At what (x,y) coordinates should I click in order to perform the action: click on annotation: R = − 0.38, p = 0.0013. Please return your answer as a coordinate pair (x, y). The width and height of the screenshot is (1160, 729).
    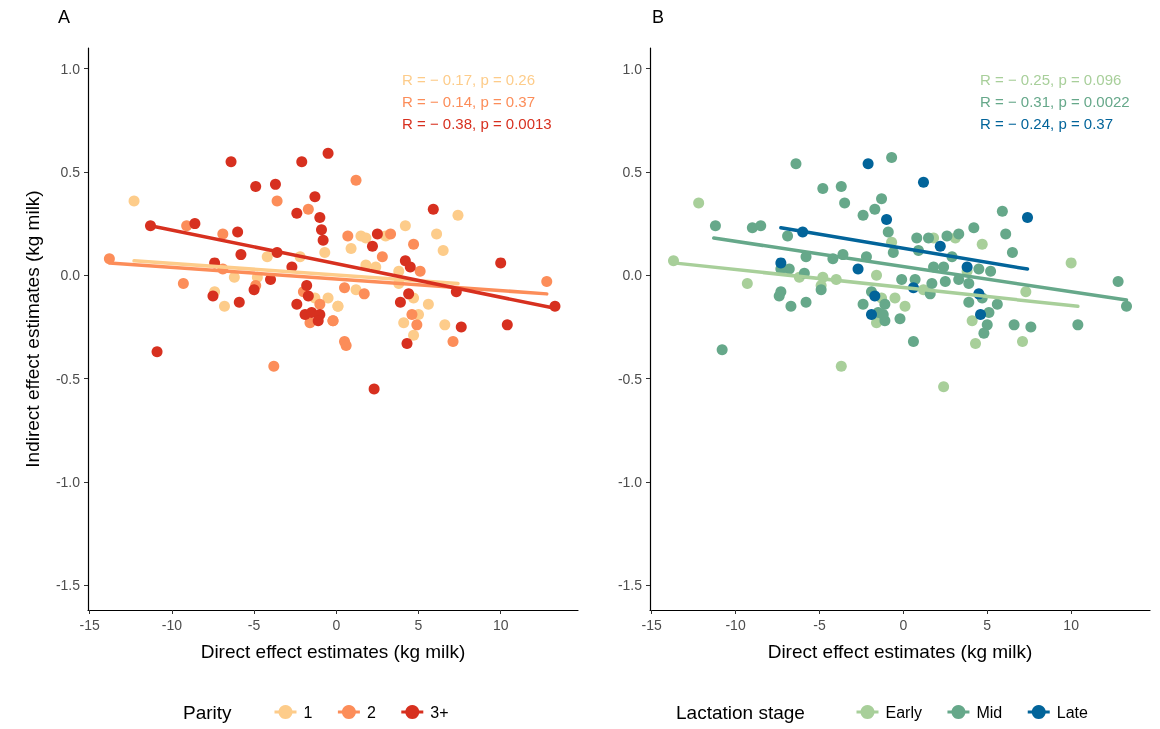
    Looking at the image, I should click on (477, 123).